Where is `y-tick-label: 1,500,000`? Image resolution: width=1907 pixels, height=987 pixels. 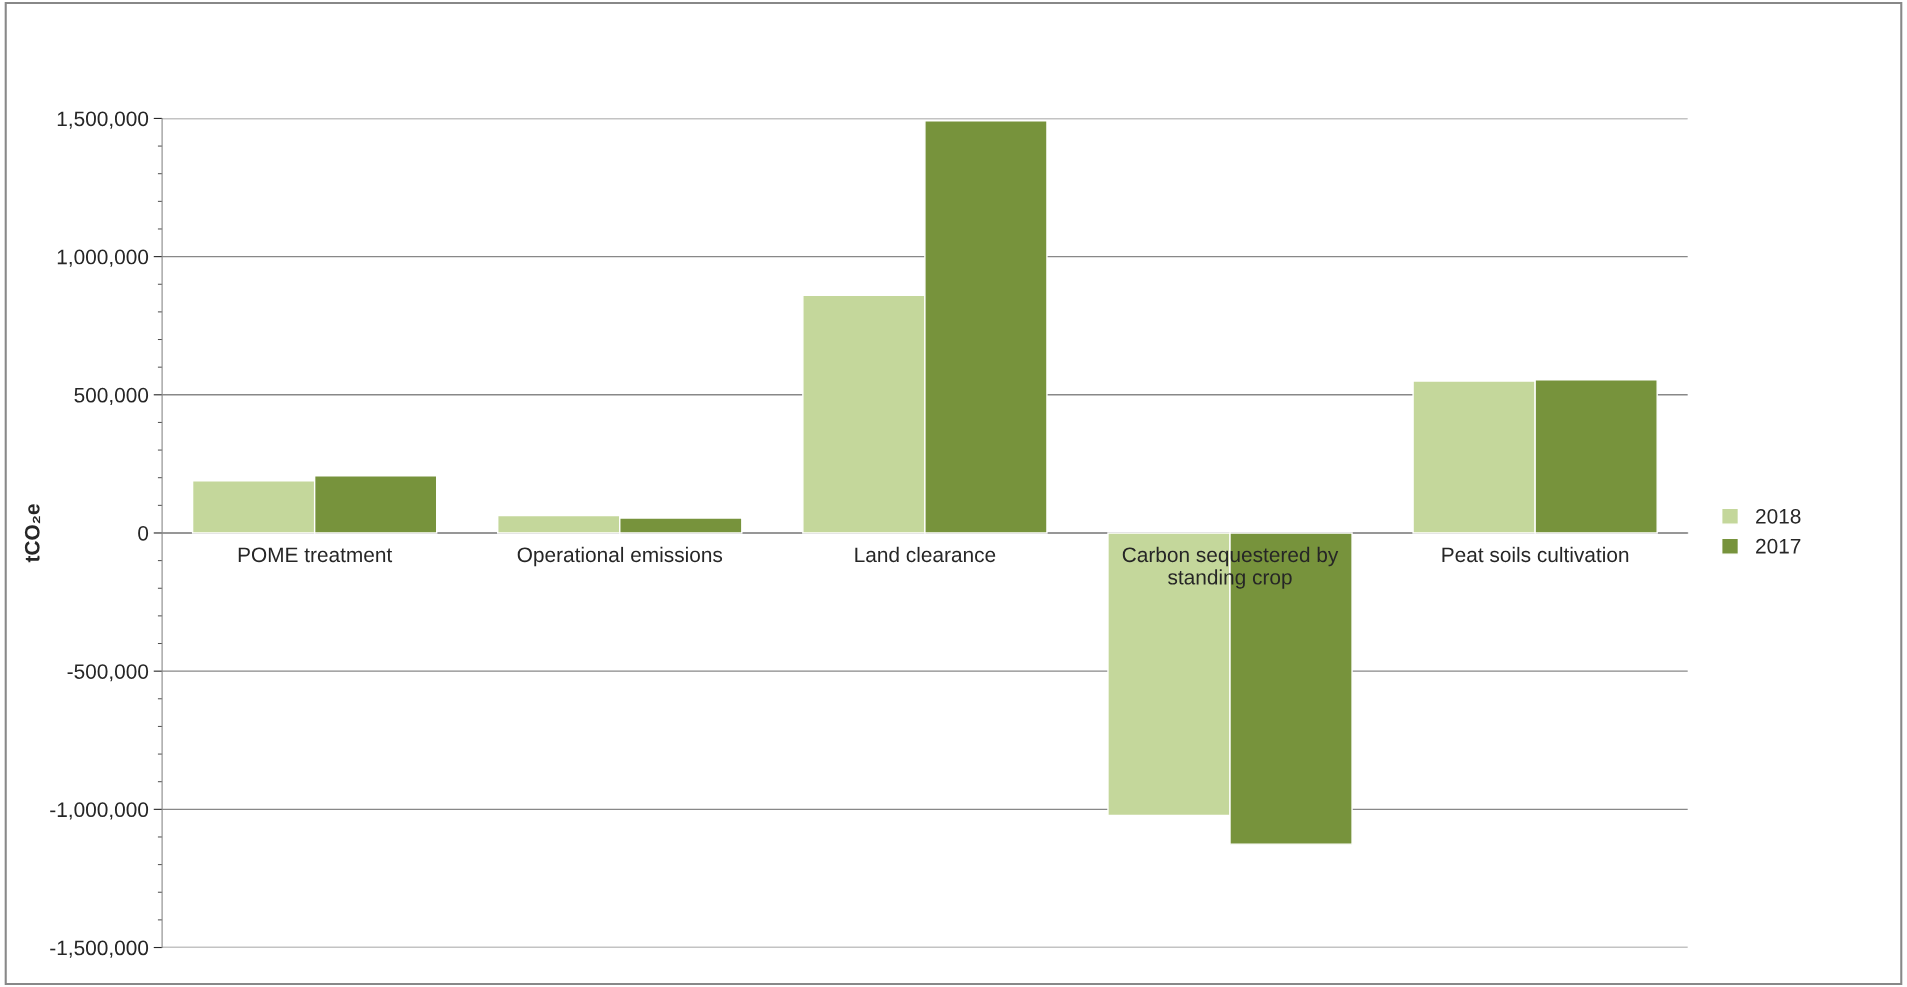
y-tick-label: 1,500,000 is located at coordinates (103, 120).